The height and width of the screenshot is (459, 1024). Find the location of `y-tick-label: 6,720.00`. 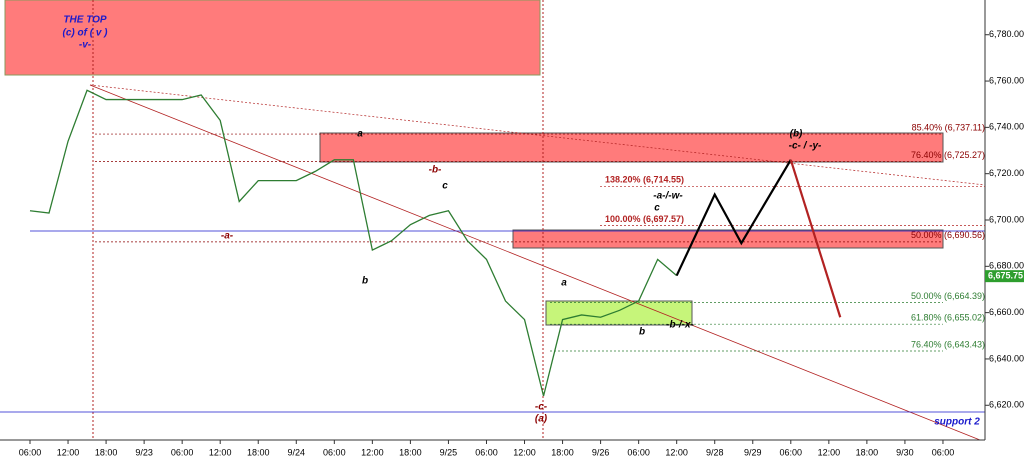

y-tick-label: 6,720.00 is located at coordinates (1006, 173).